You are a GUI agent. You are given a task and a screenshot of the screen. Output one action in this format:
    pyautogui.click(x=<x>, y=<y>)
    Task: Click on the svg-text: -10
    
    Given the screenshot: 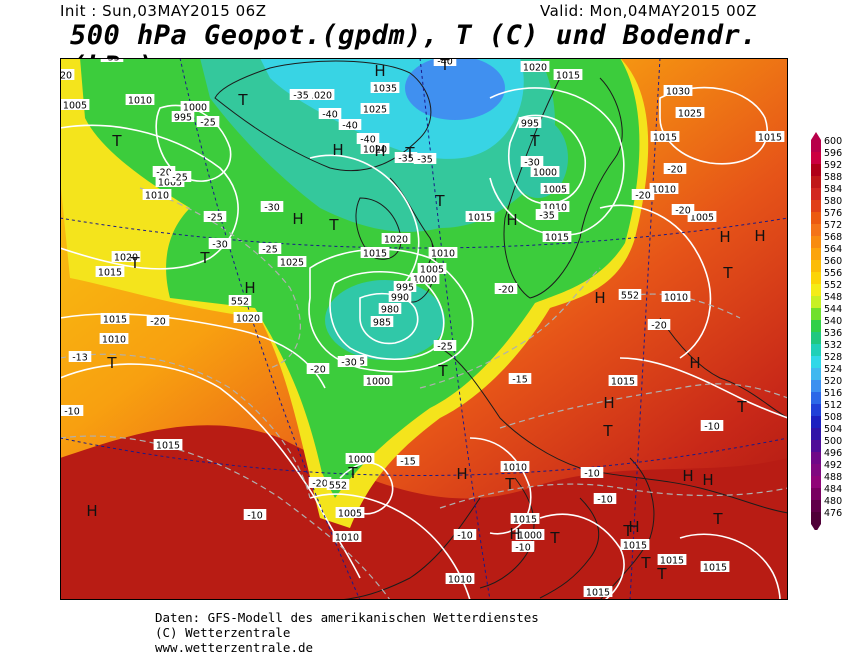 What is the action you would take?
    pyautogui.click(x=465, y=536)
    